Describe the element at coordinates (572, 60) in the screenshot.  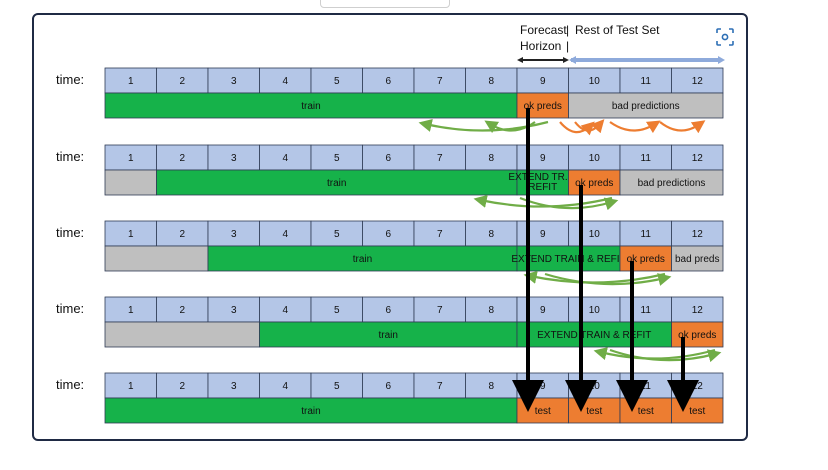
I see `rest-of-test-arrow-left-head` at that location.